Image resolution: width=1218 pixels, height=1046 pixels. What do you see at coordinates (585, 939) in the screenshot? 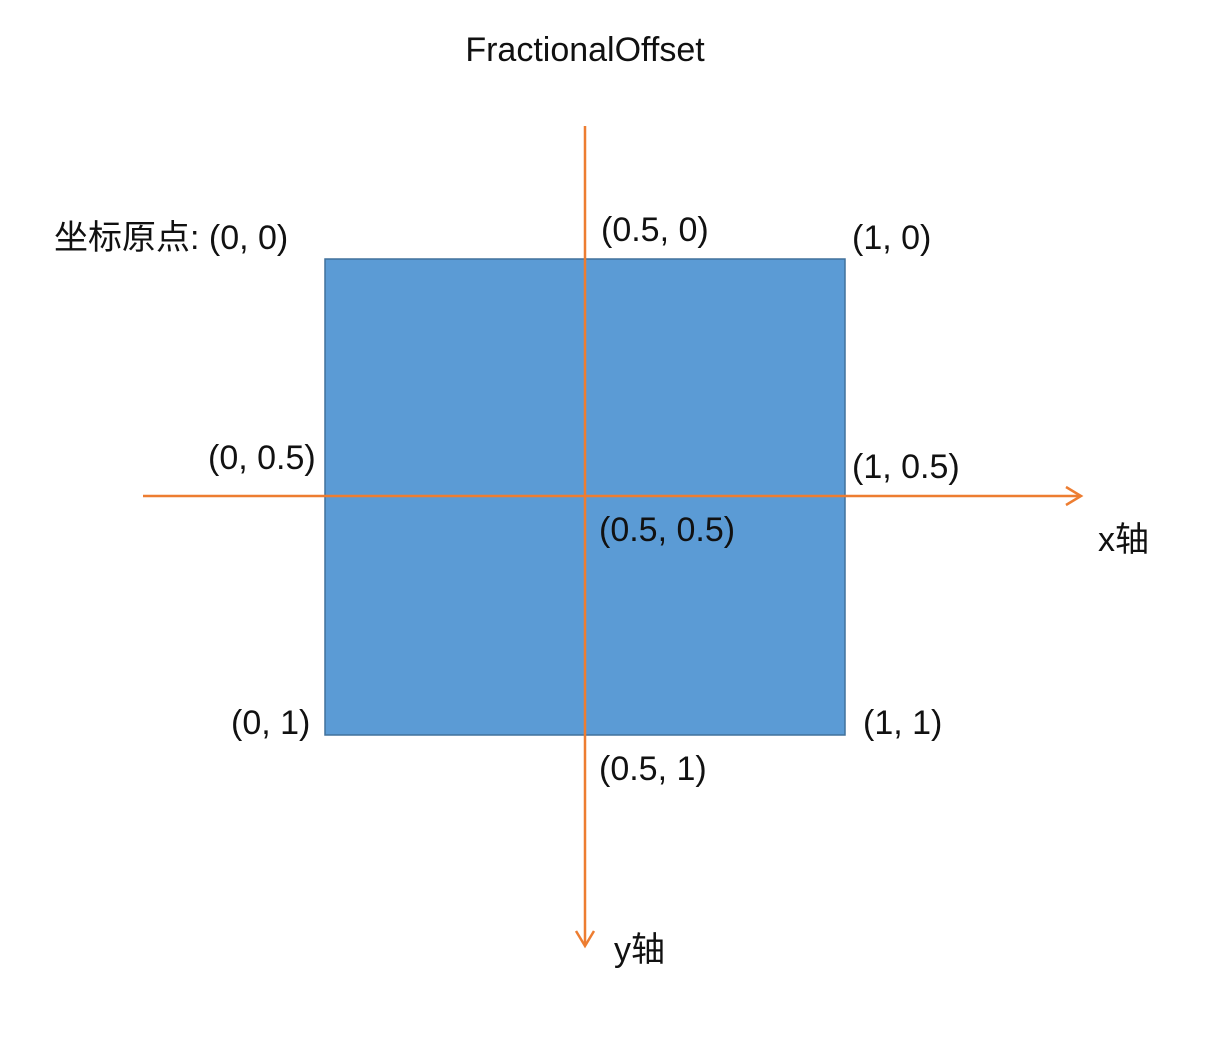
I see `y-axis-arrowhead` at bounding box center [585, 939].